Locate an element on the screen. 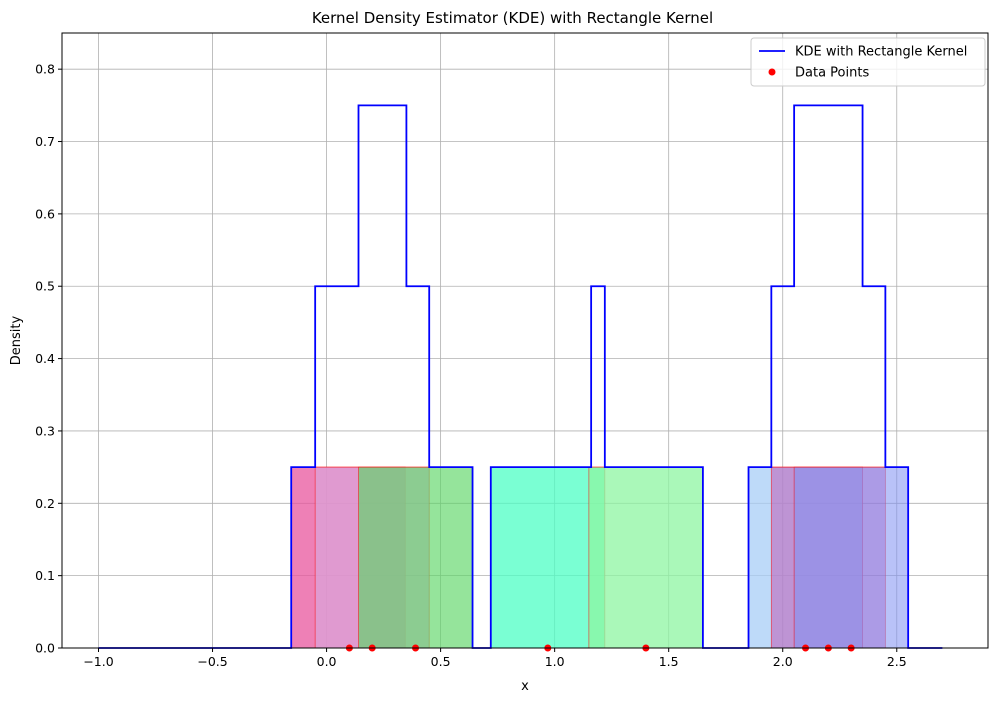 The height and width of the screenshot is (701, 1001). x-tick-label: 0.0 is located at coordinates (327, 661).